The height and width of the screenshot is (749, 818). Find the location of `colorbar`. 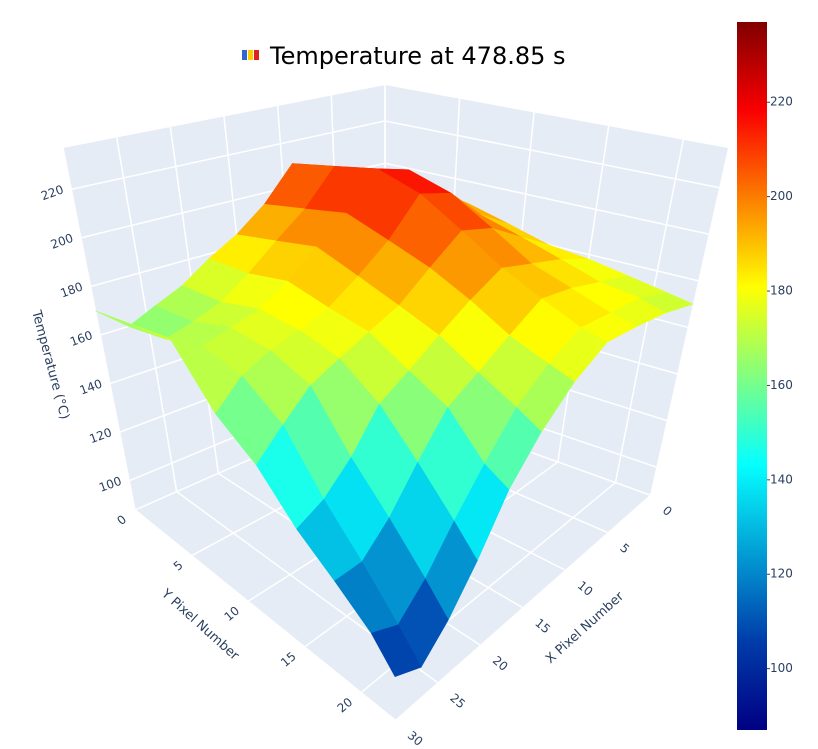

colorbar is located at coordinates (752, 376).